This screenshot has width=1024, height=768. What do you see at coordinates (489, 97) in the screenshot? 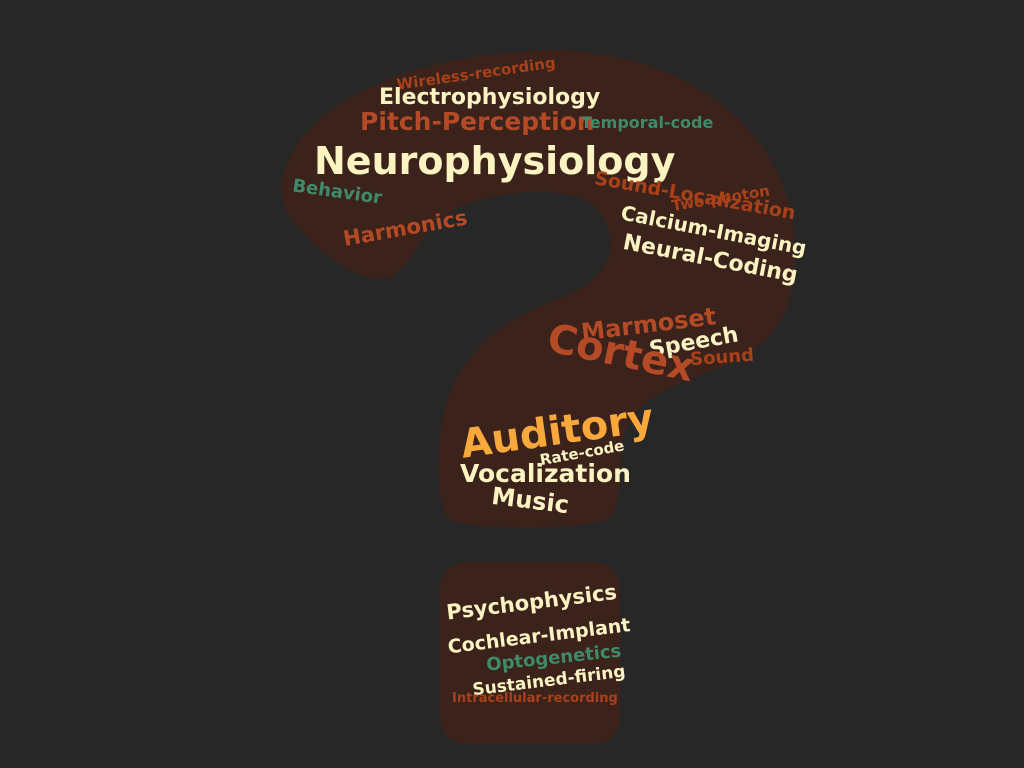
I see `word-electrophysiology: Electrophysiology` at bounding box center [489, 97].